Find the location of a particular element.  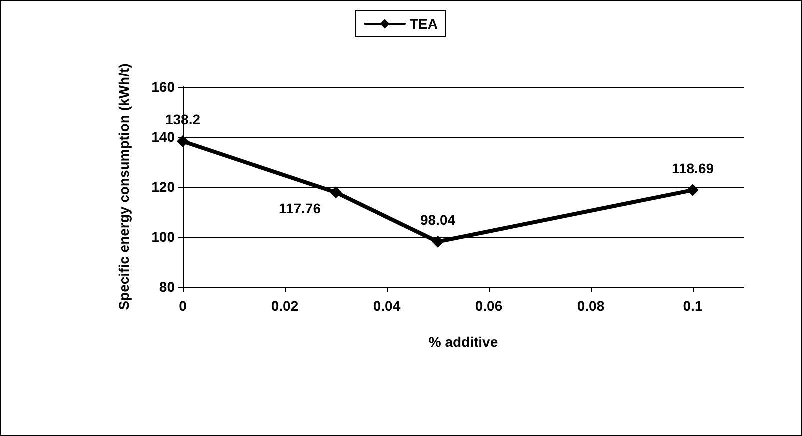

x-tick-label: 0.02 is located at coordinates (285, 306).